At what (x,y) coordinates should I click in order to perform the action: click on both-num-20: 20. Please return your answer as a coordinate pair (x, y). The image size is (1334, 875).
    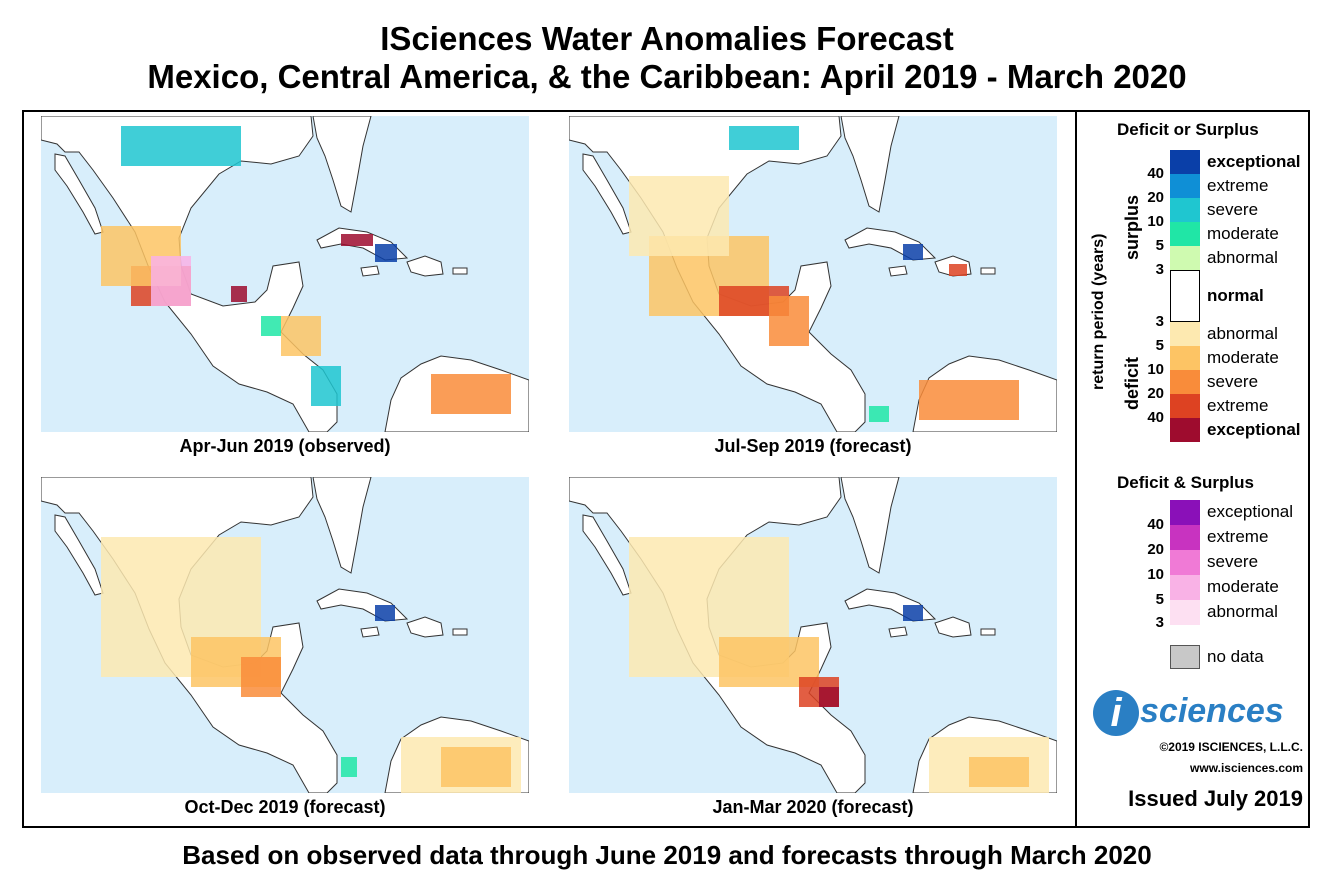
    Looking at the image, I should click on (1155, 549).